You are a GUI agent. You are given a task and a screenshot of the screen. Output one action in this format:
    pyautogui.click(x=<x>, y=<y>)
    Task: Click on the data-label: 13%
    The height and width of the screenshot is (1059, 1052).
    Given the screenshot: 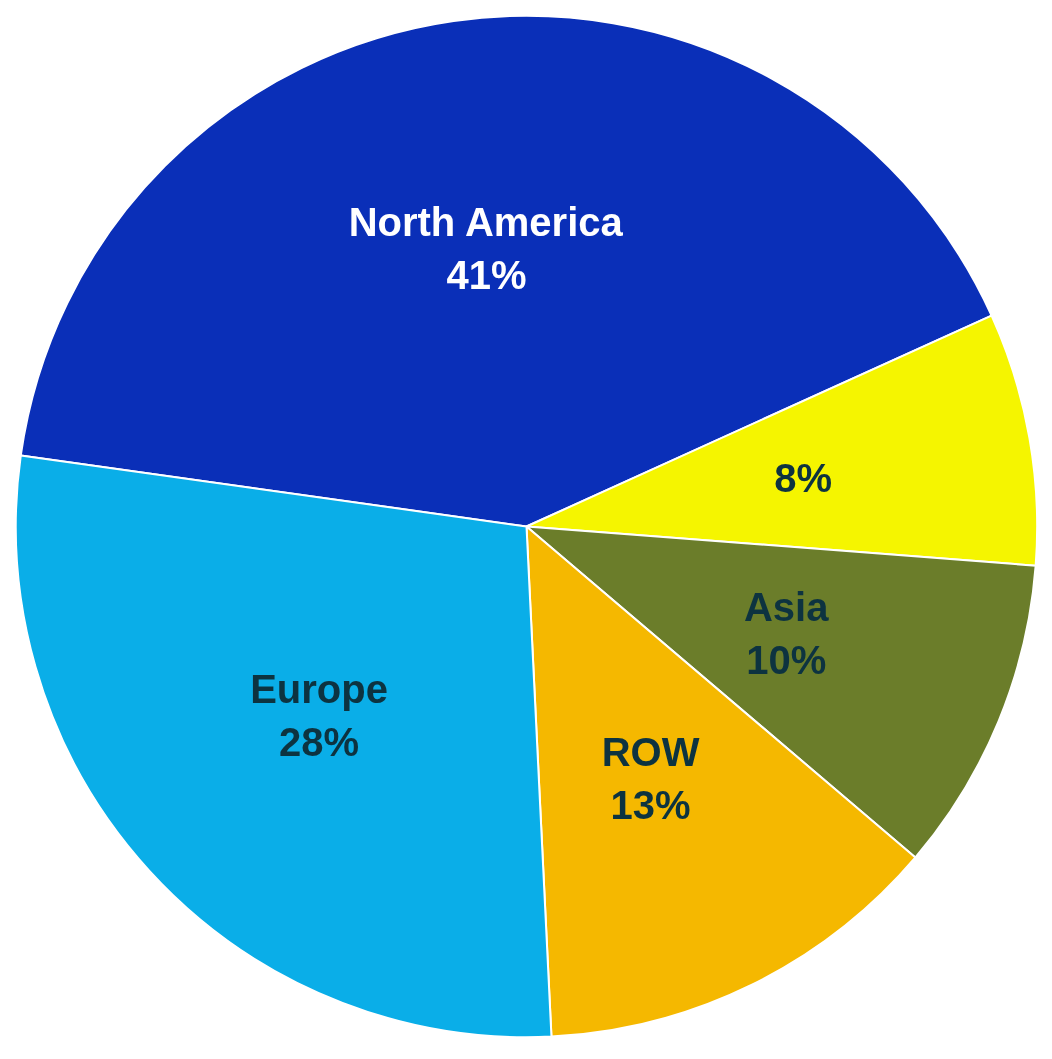 What is the action you would take?
    pyautogui.click(x=650, y=804)
    